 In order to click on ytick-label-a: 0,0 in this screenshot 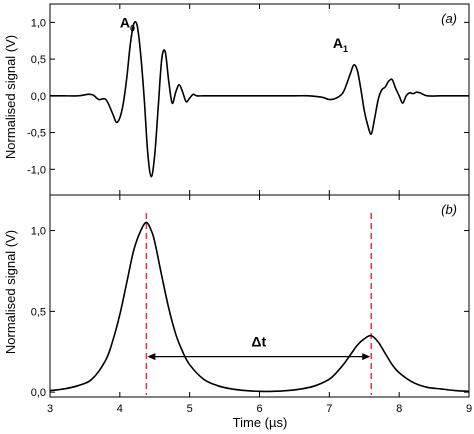, I will do `click(38, 97)`.